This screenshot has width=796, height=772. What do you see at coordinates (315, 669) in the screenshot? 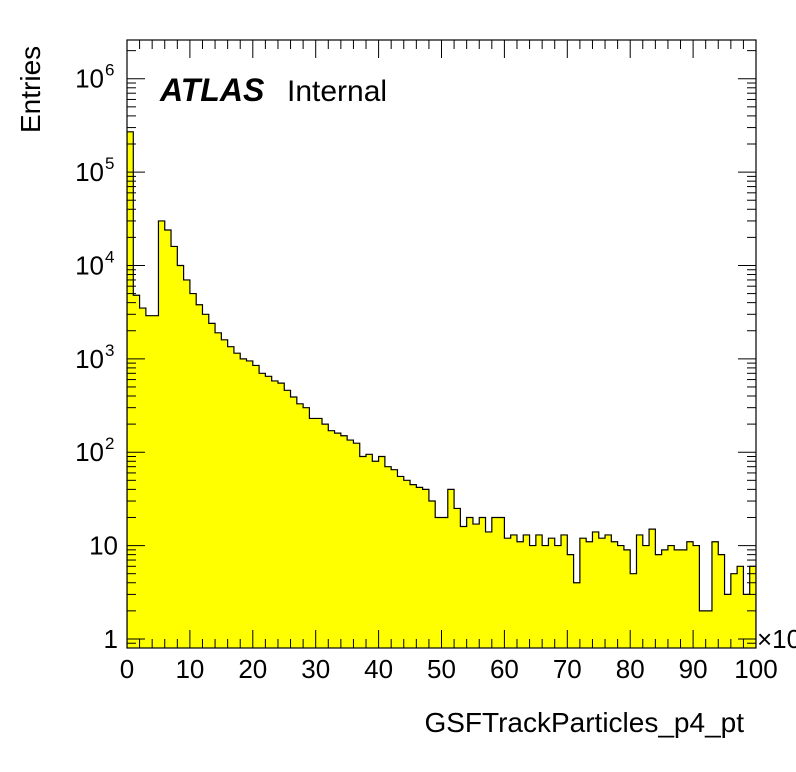
I see `x-tick-label: 30` at bounding box center [315, 669].